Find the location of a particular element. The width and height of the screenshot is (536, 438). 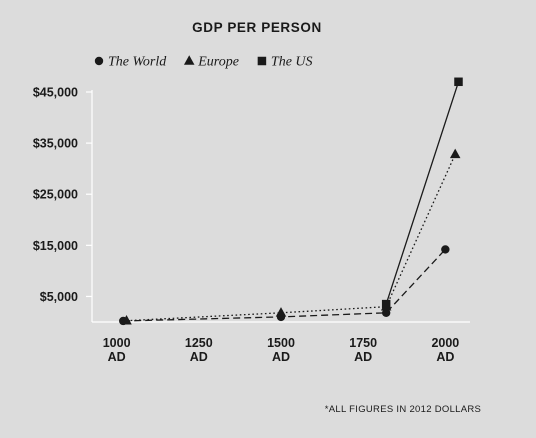

y-tick-label: $15,000 is located at coordinates (55, 246).